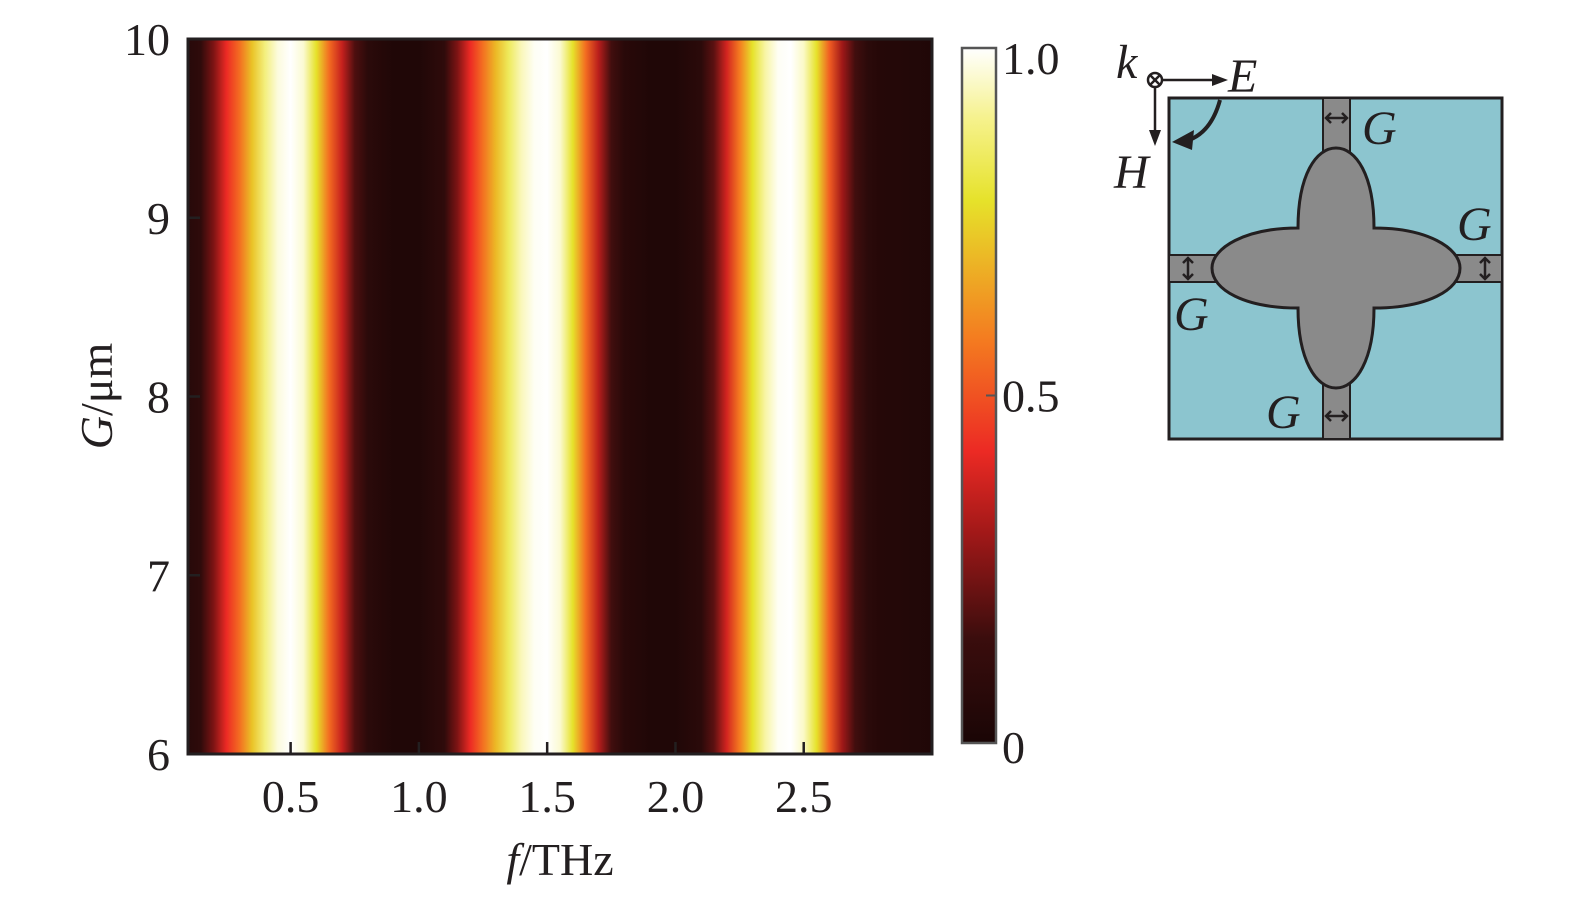 The height and width of the screenshot is (906, 1575). I want to click on x-axis-title: f/THz, so click(559, 859).